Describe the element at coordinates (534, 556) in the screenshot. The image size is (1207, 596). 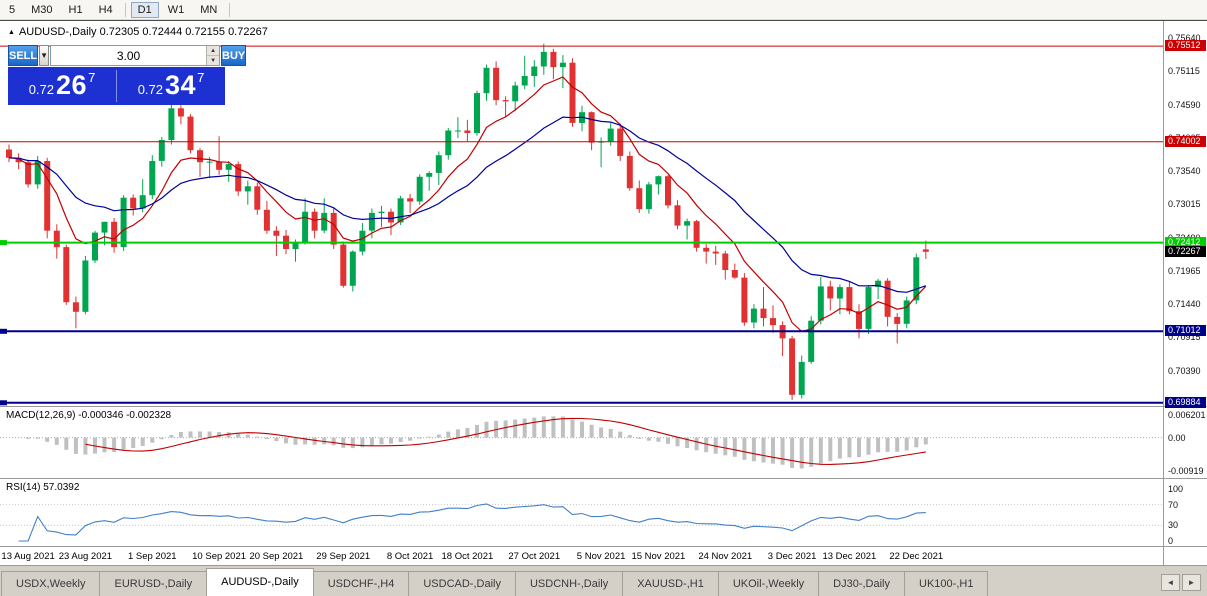
I see `date-label: 27 Oct 2021` at that location.